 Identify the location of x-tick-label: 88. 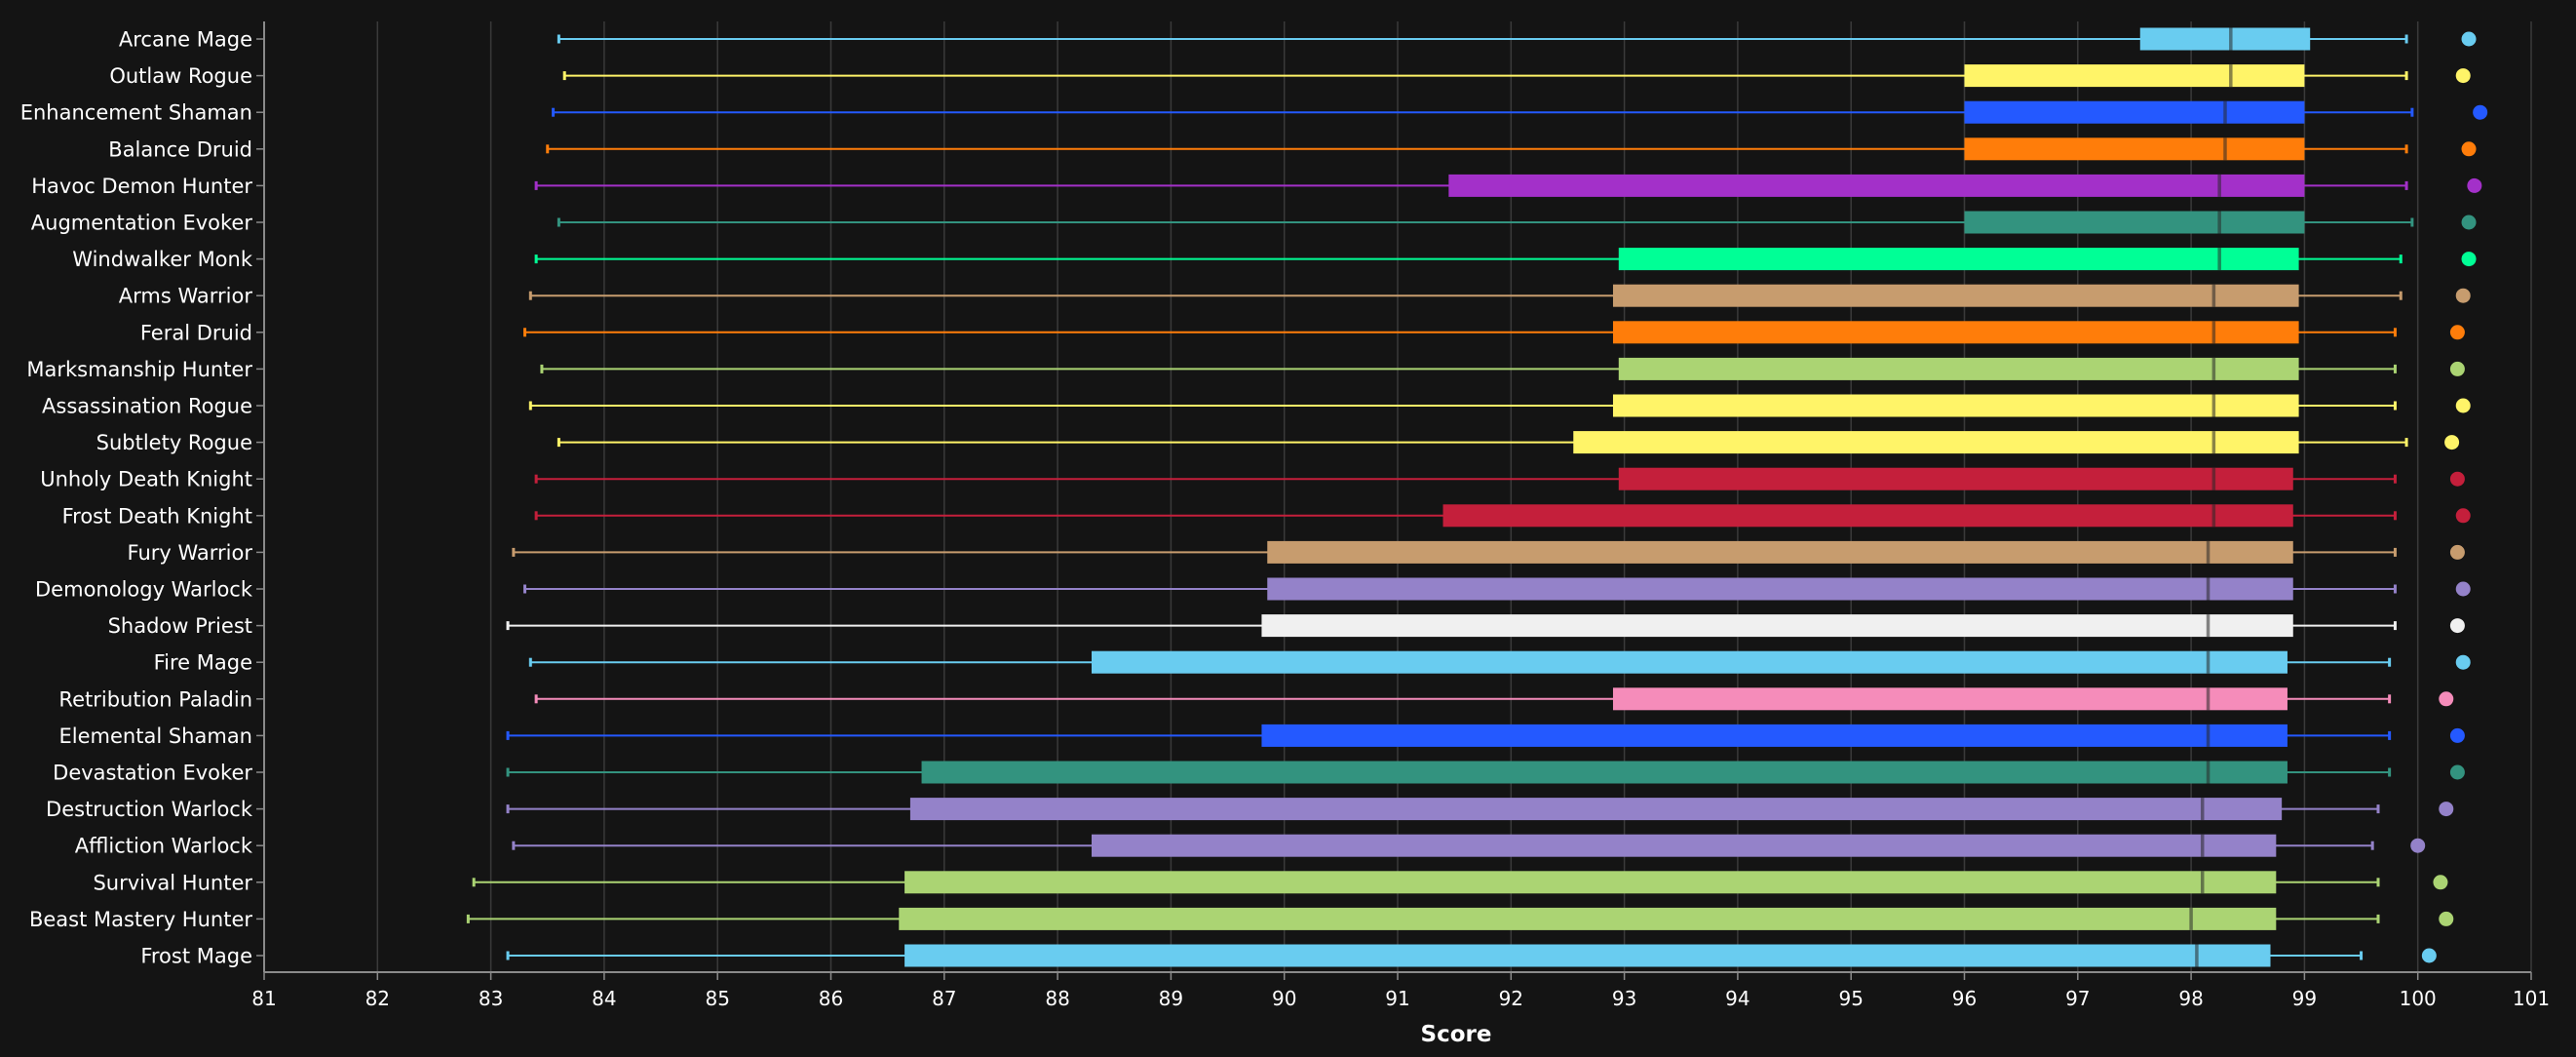
(1057, 998).